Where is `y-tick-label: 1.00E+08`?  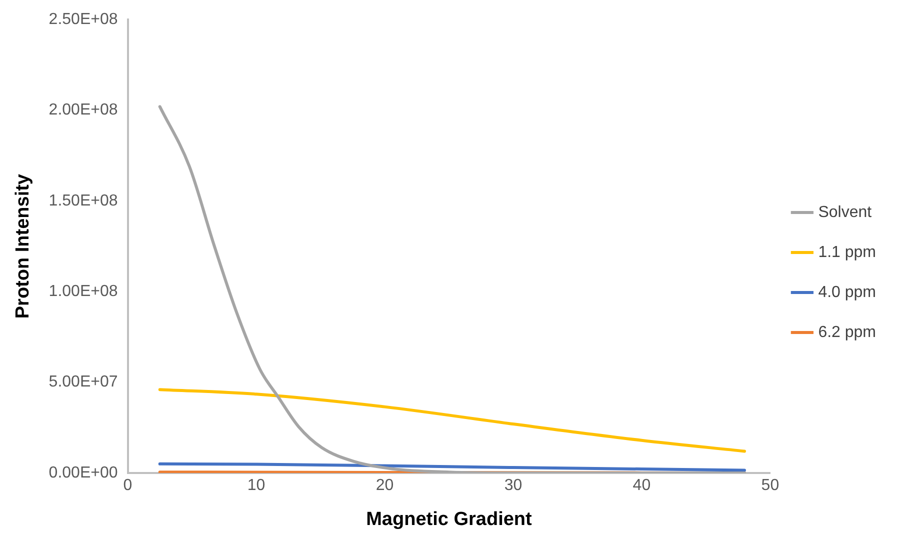 y-tick-label: 1.00E+08 is located at coordinates (83, 291).